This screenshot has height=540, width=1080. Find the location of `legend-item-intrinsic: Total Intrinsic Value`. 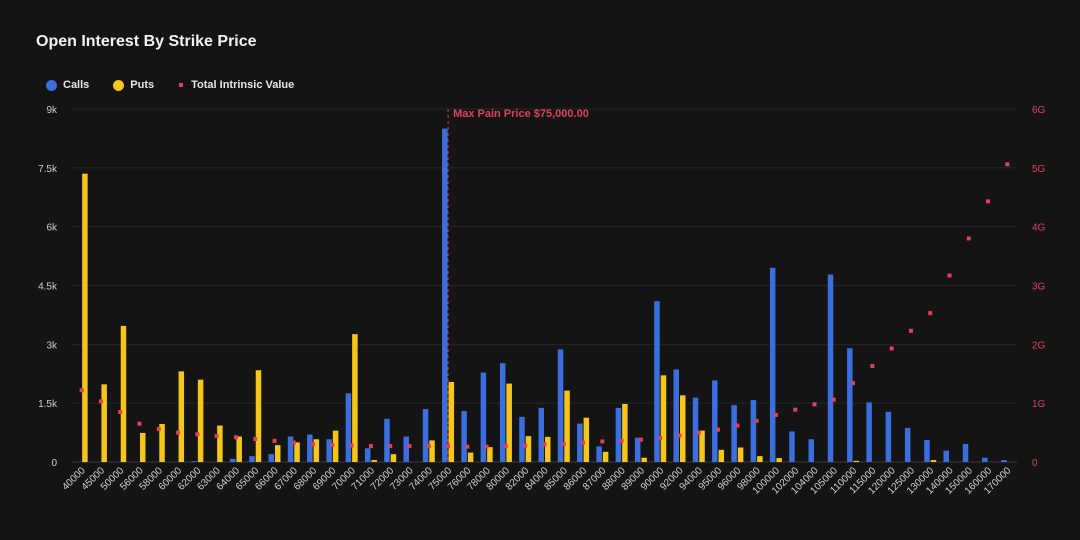

legend-item-intrinsic: Total Intrinsic Value is located at coordinates (236, 85).